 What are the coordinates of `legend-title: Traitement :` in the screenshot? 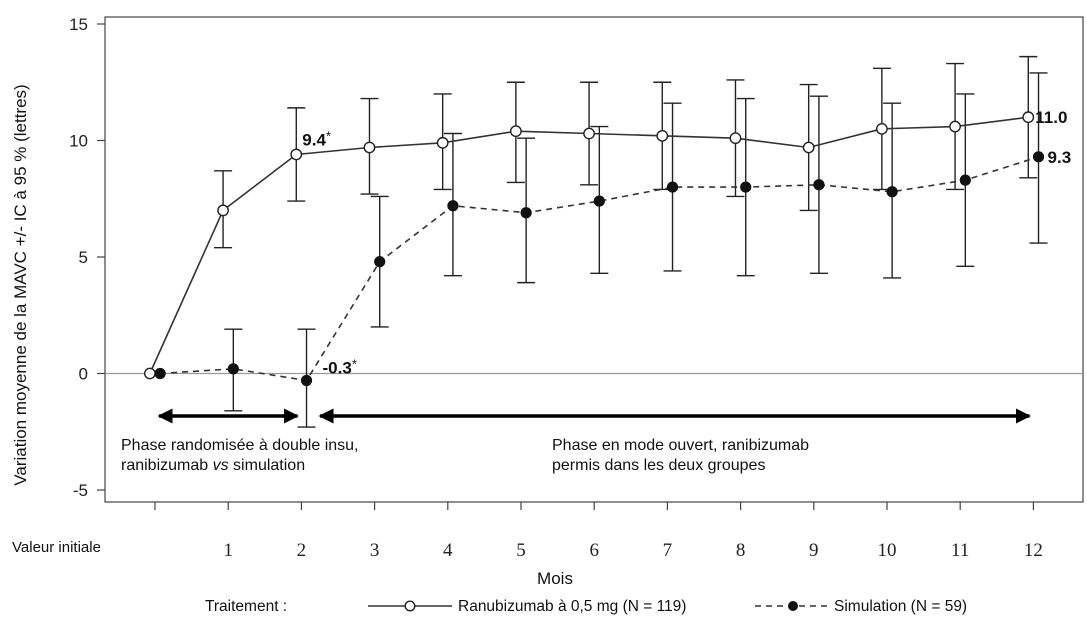 It's located at (246, 606).